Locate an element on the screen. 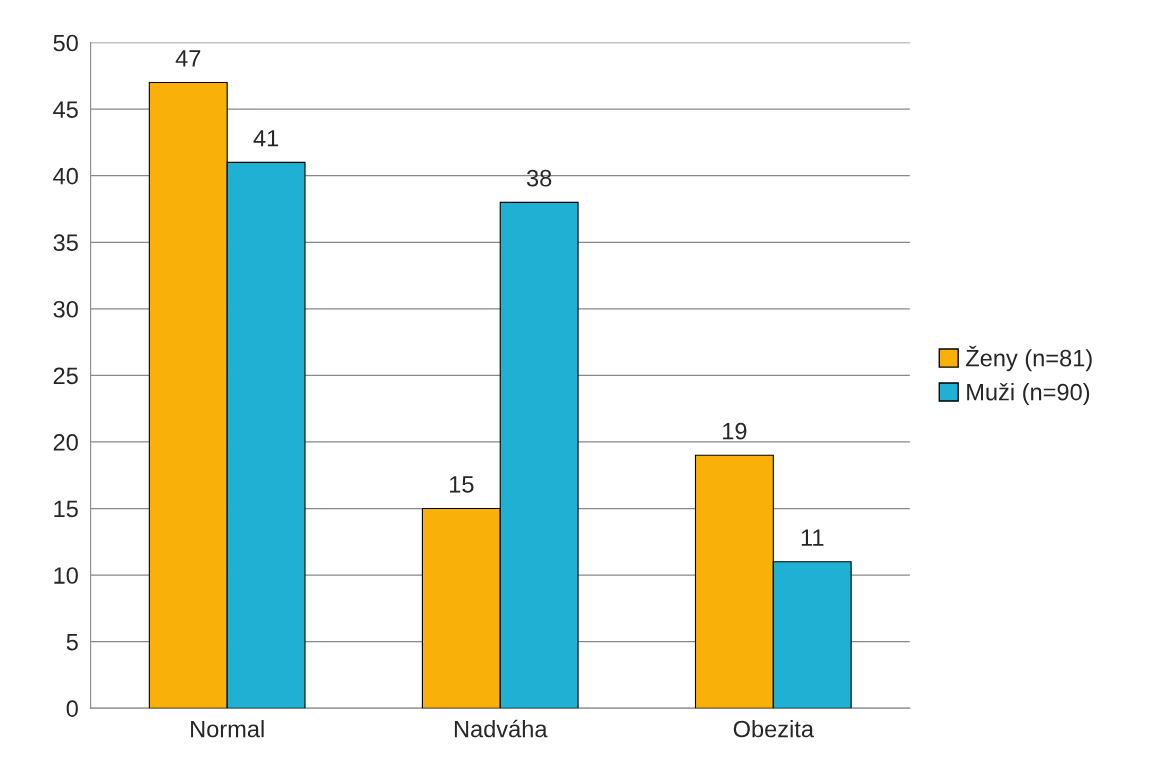 Image resolution: width=1162 pixels, height=774 pixels. y-tick-label: 40 is located at coordinates (65, 176).